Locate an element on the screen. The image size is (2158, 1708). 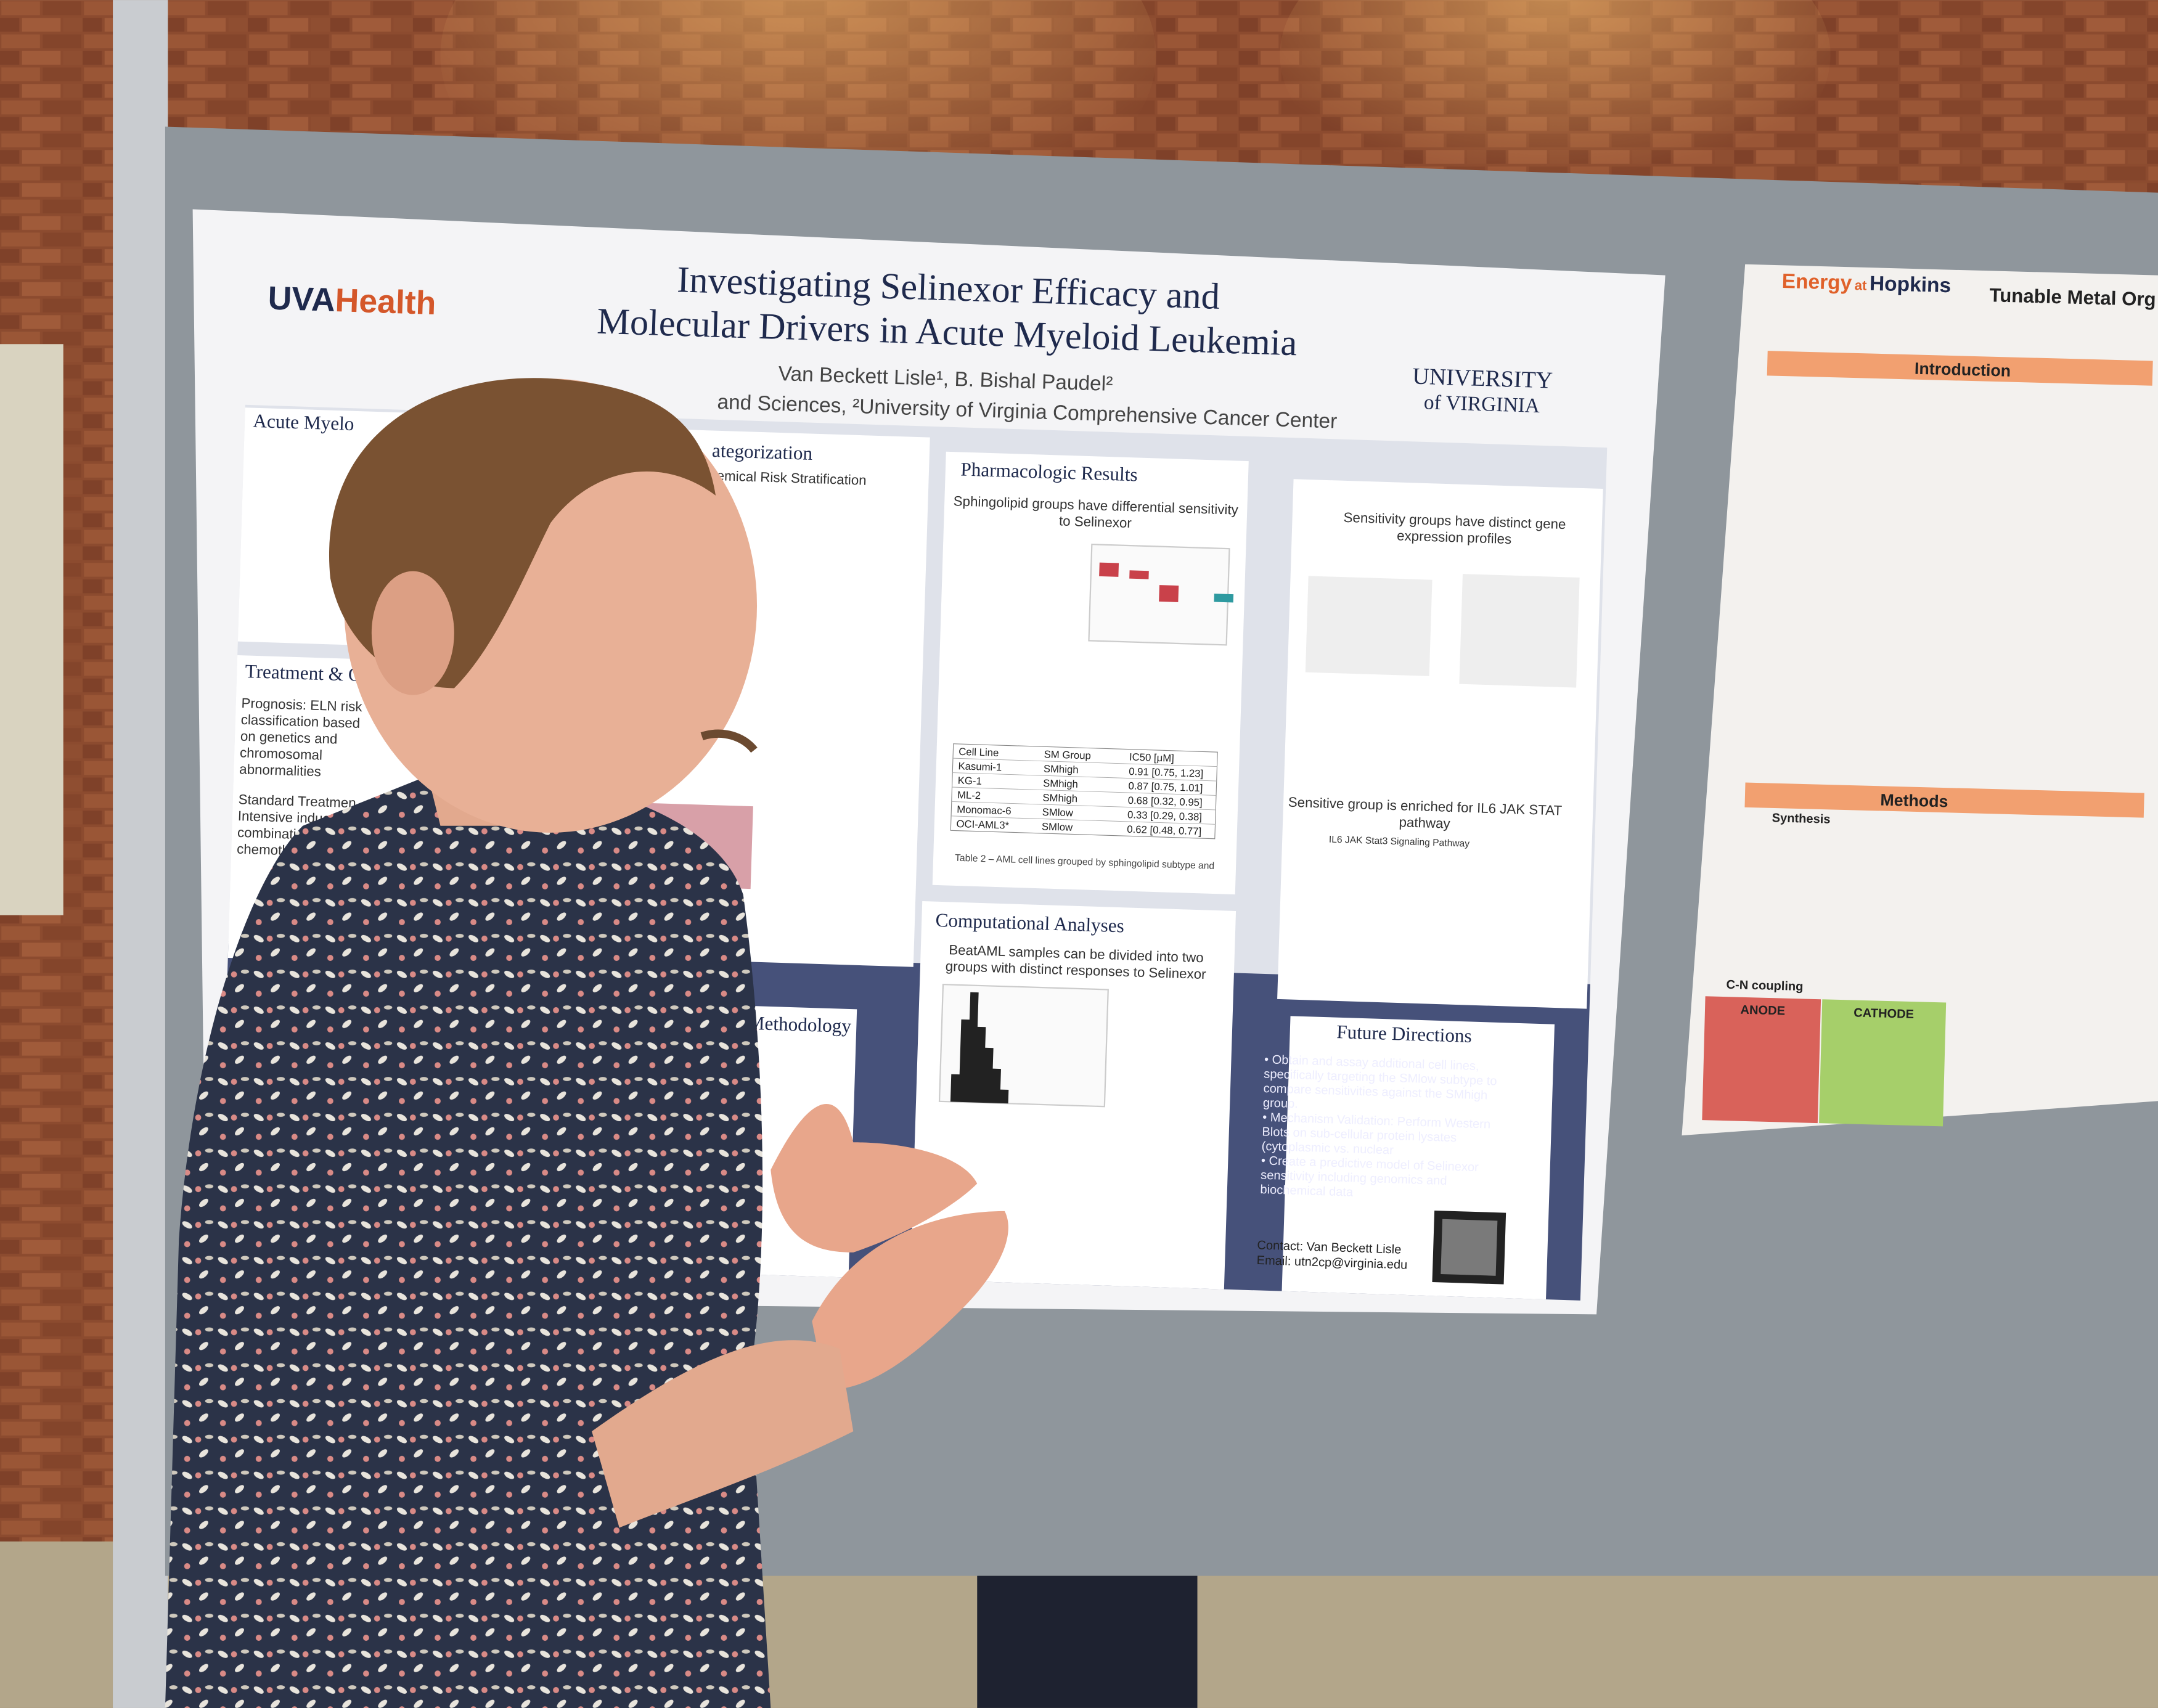
forearm is located at coordinates (723, 1434).